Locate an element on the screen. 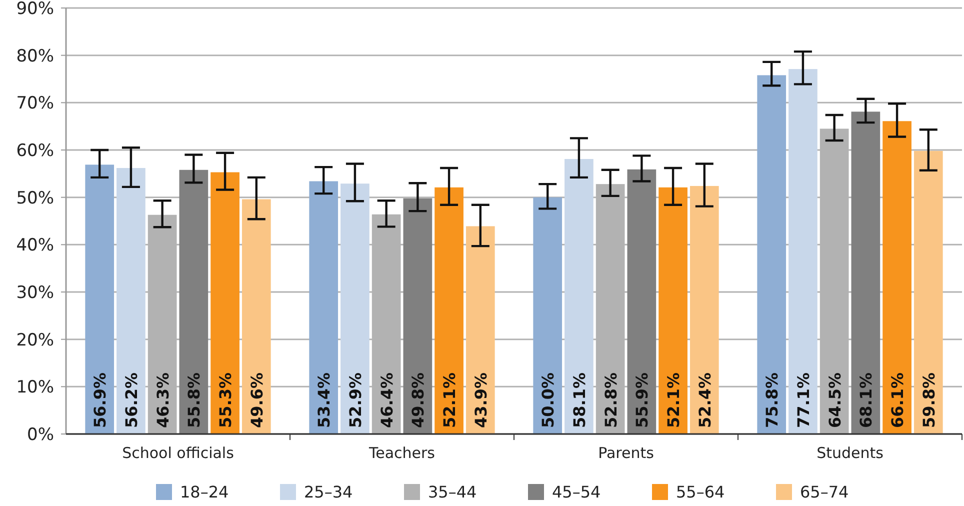 Image resolution: width=964 pixels, height=506 pixels. data-label: 66.1% is located at coordinates (898, 400).